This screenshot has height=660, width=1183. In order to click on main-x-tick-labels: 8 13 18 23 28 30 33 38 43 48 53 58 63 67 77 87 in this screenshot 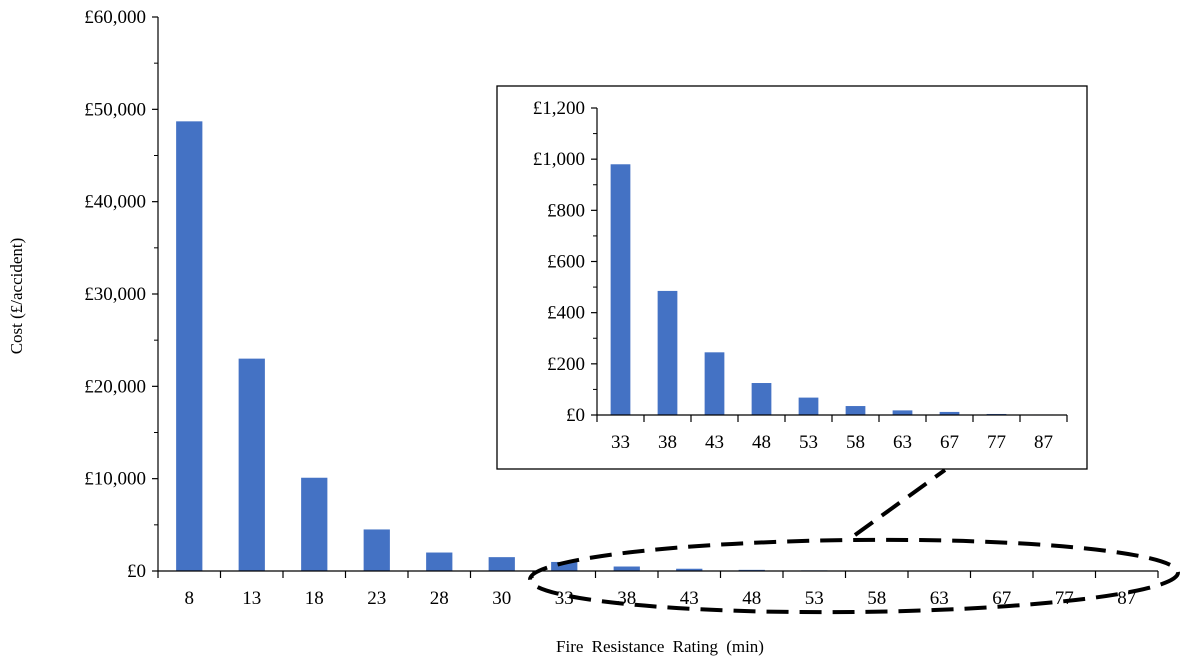, I will do `click(661, 598)`.